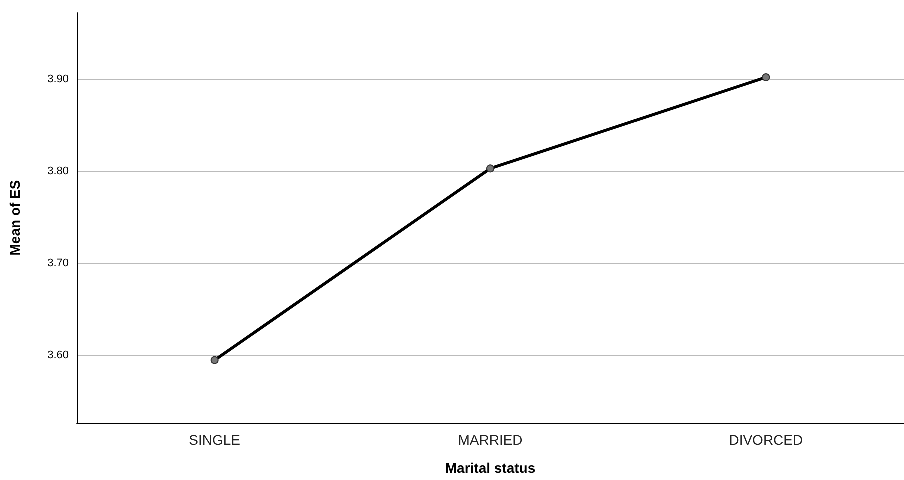 This screenshot has height=480, width=904. What do you see at coordinates (58, 264) in the screenshot?
I see `y-tick-label: 3.70` at bounding box center [58, 264].